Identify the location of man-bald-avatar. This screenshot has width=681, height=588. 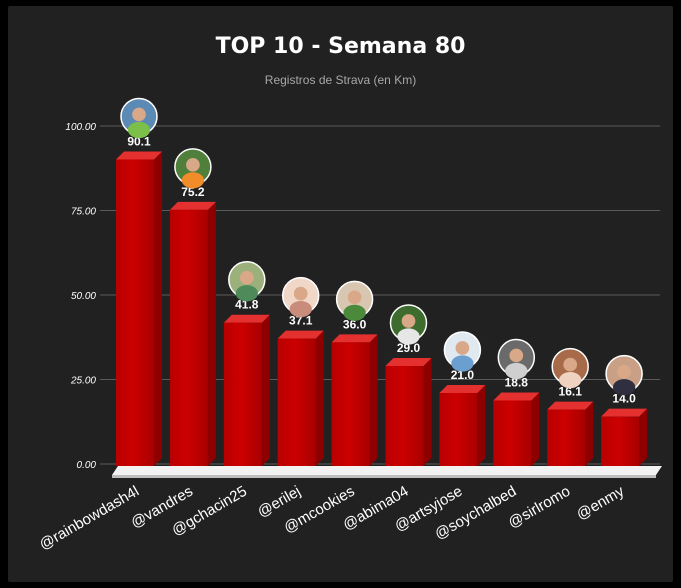
(516, 359).